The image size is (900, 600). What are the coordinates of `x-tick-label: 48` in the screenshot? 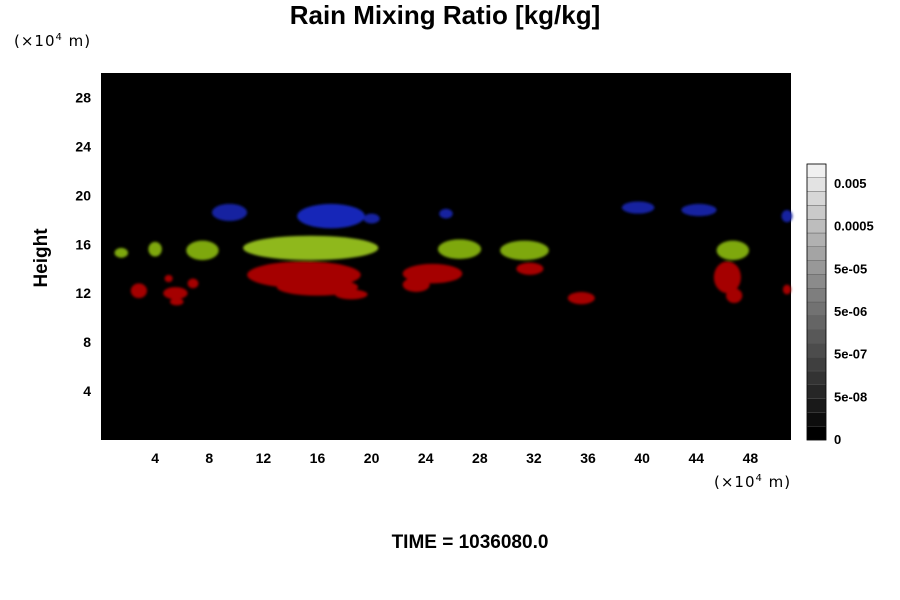 It's located at (751, 458).